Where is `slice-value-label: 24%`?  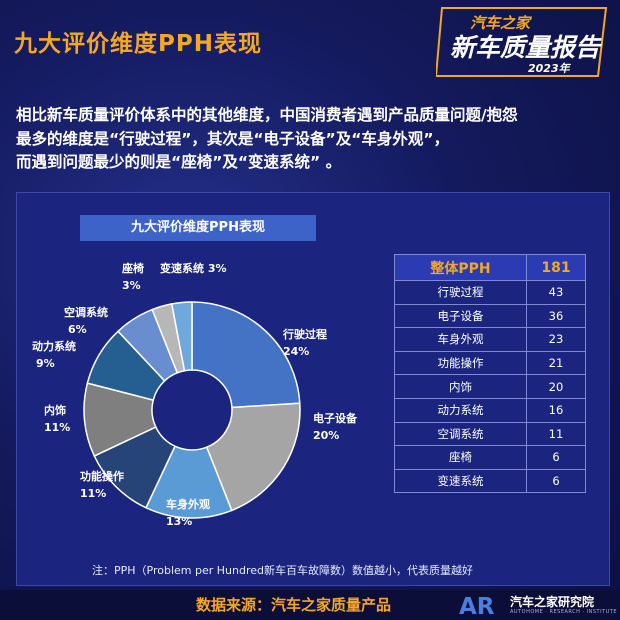 slice-value-label: 24% is located at coordinates (296, 351).